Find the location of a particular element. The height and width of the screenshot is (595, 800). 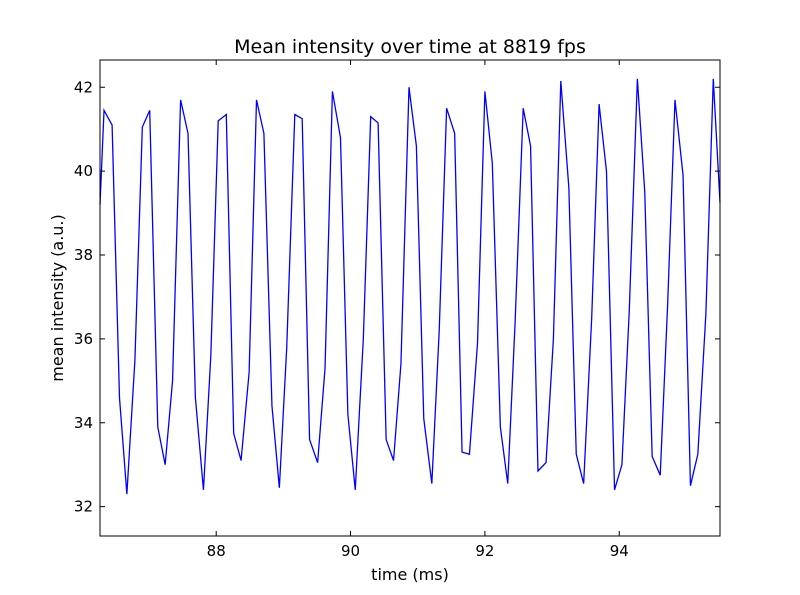

y-axis-label: mean intensity (a.u.) is located at coordinates (57, 298).